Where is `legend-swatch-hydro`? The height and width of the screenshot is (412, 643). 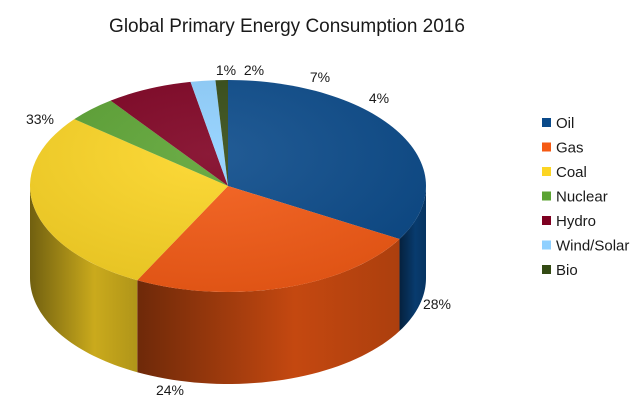 legend-swatch-hydro is located at coordinates (546, 220).